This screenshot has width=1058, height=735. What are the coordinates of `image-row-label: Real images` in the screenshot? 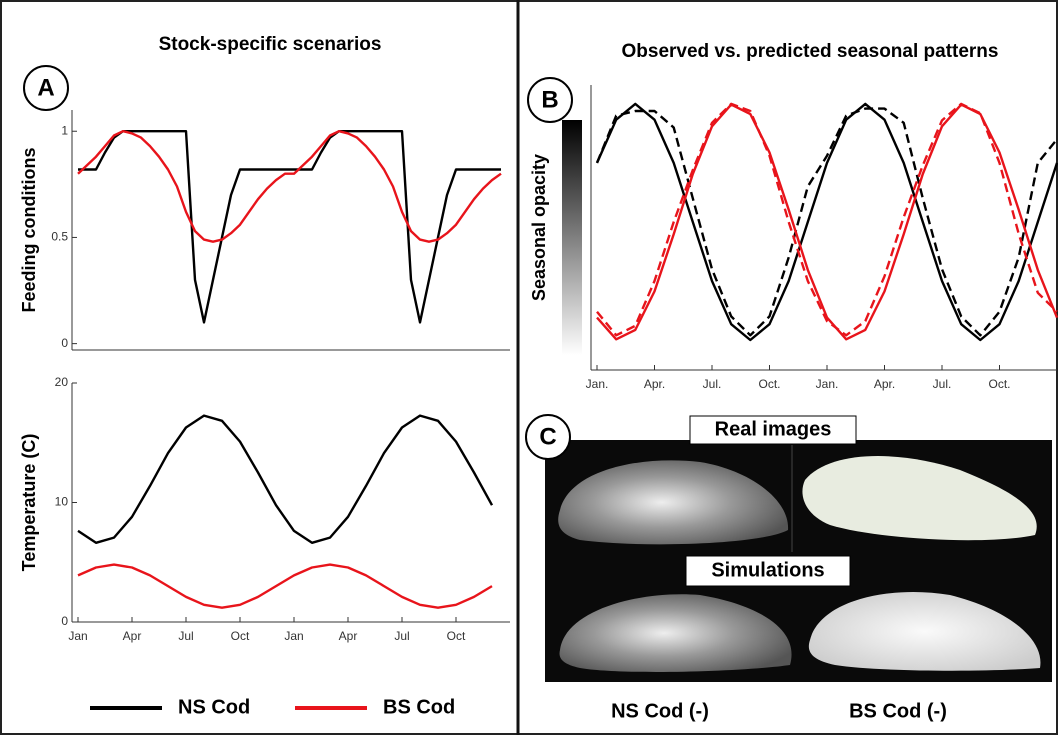 It's located at (773, 429).